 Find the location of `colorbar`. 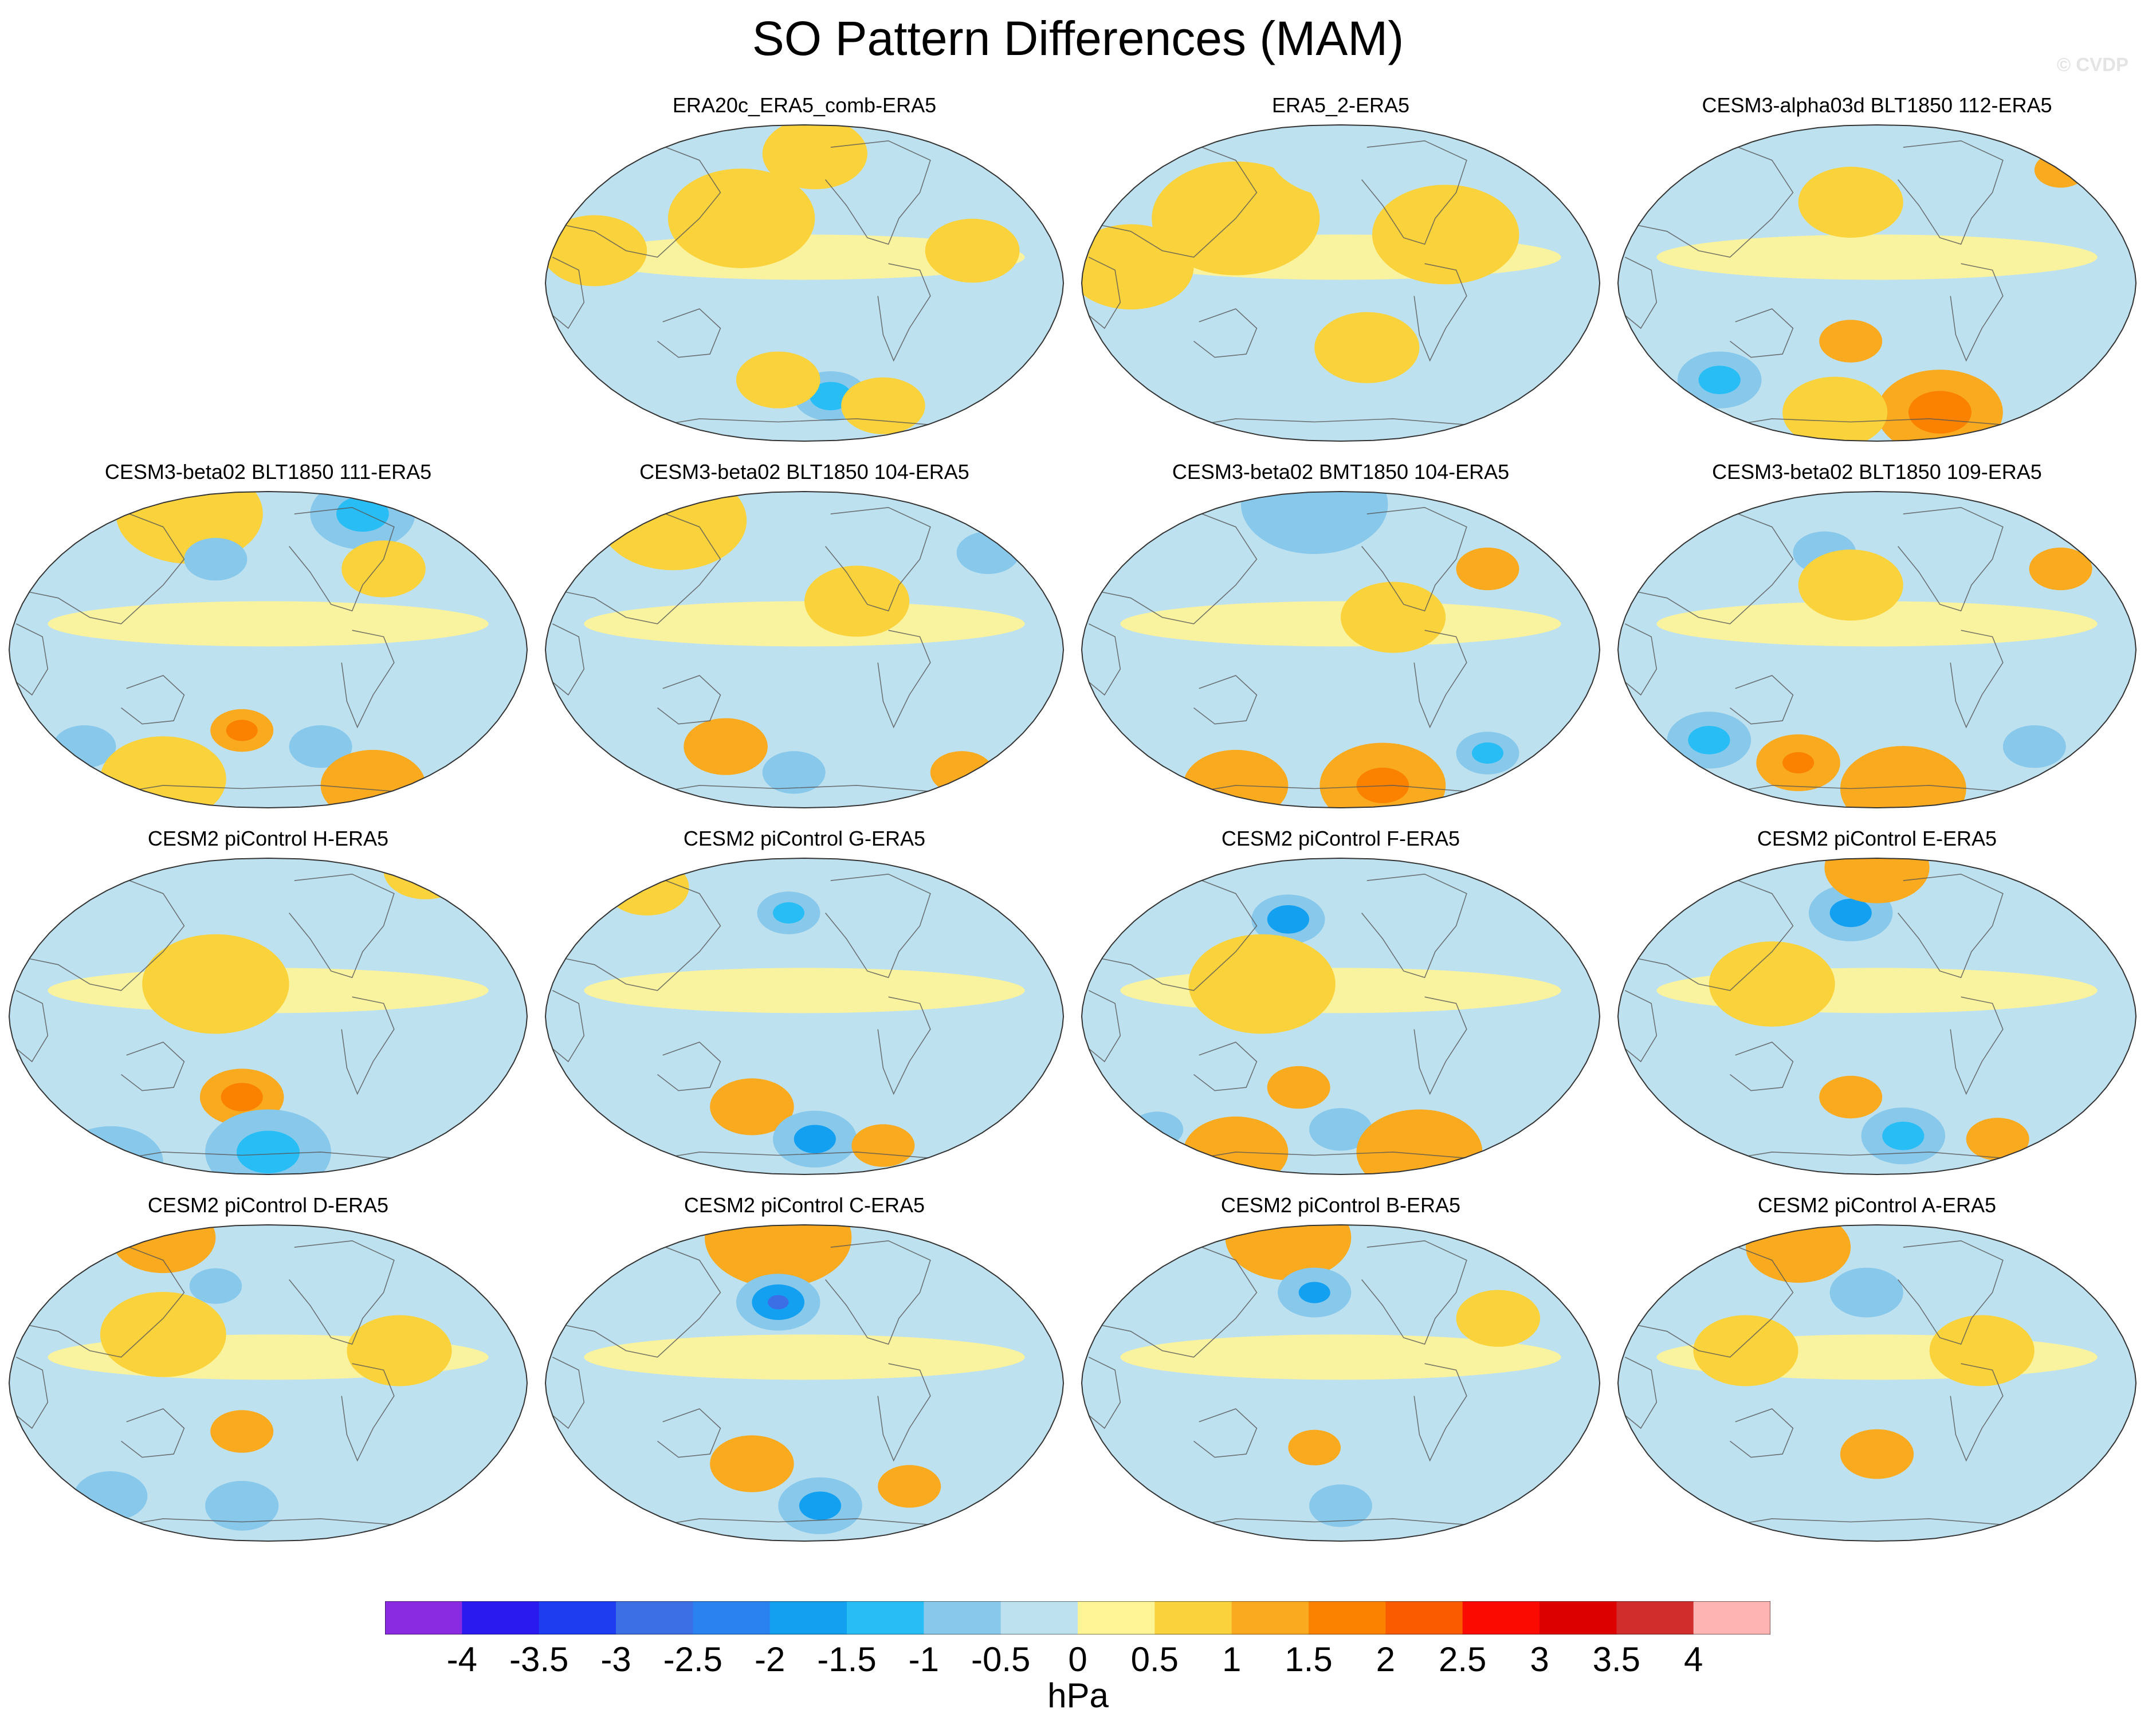

colorbar is located at coordinates (1077, 1617).